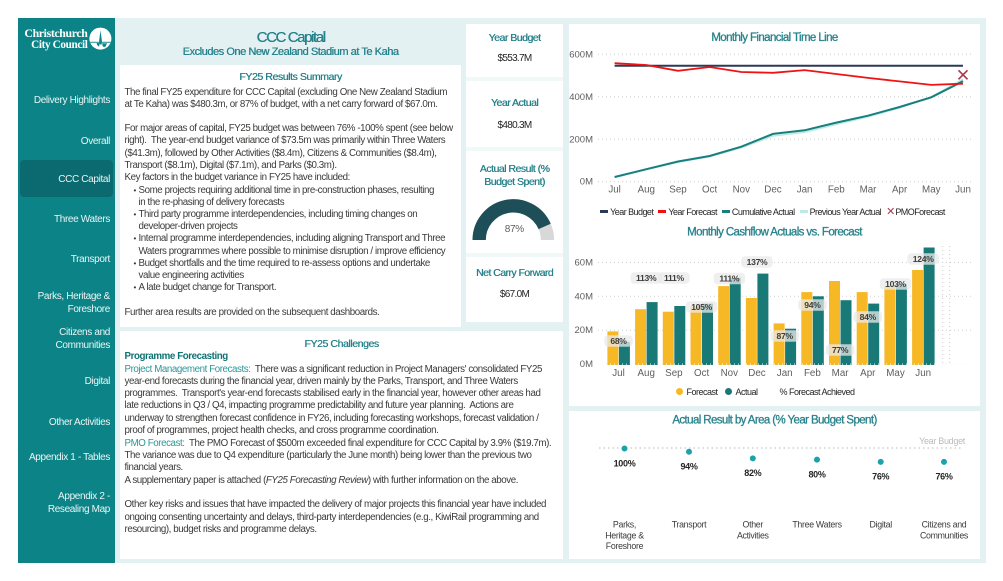 The image size is (1003, 581). What do you see at coordinates (56, 33) in the screenshot?
I see `svg-text: Christchurch` at bounding box center [56, 33].